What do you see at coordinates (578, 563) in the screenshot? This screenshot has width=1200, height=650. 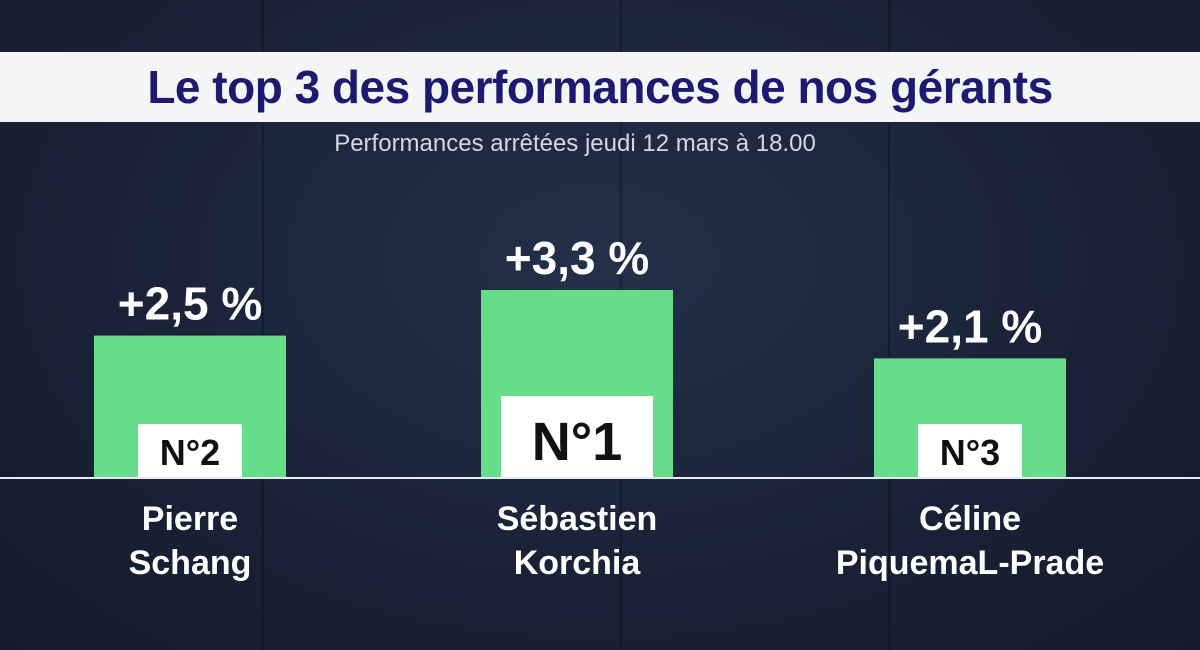 I see `category-label: Korchia` at bounding box center [578, 563].